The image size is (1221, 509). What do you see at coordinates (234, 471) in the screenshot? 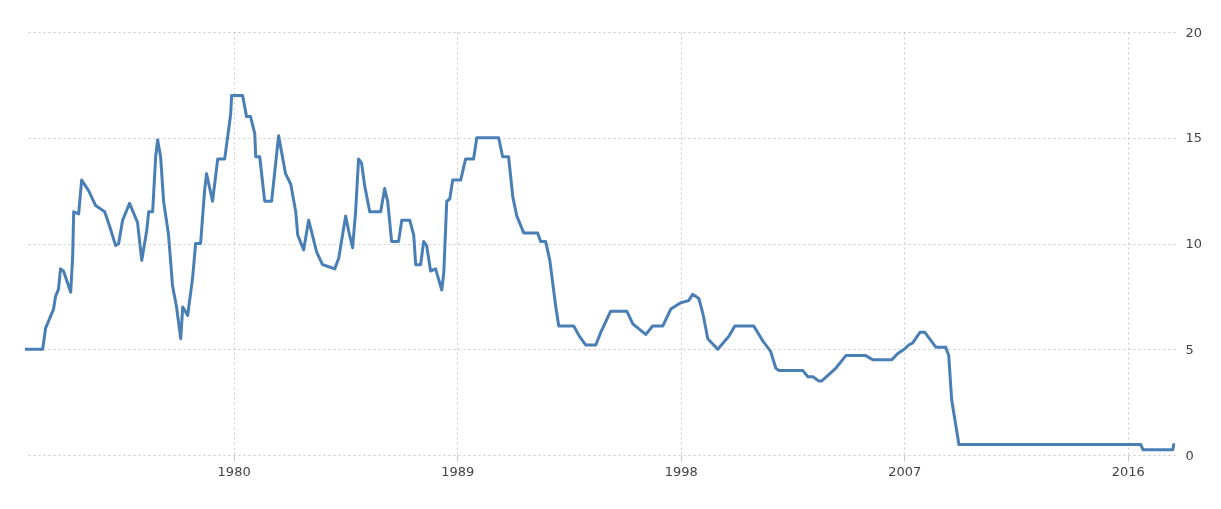
I see `x-tick-label: 1980` at bounding box center [234, 471].